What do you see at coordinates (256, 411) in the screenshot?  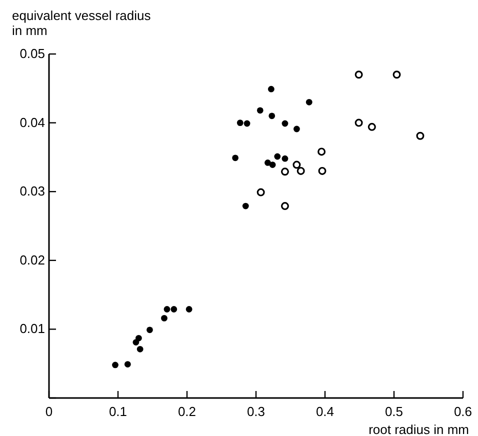 I see `x-tick-label: 0.3` at bounding box center [256, 411].